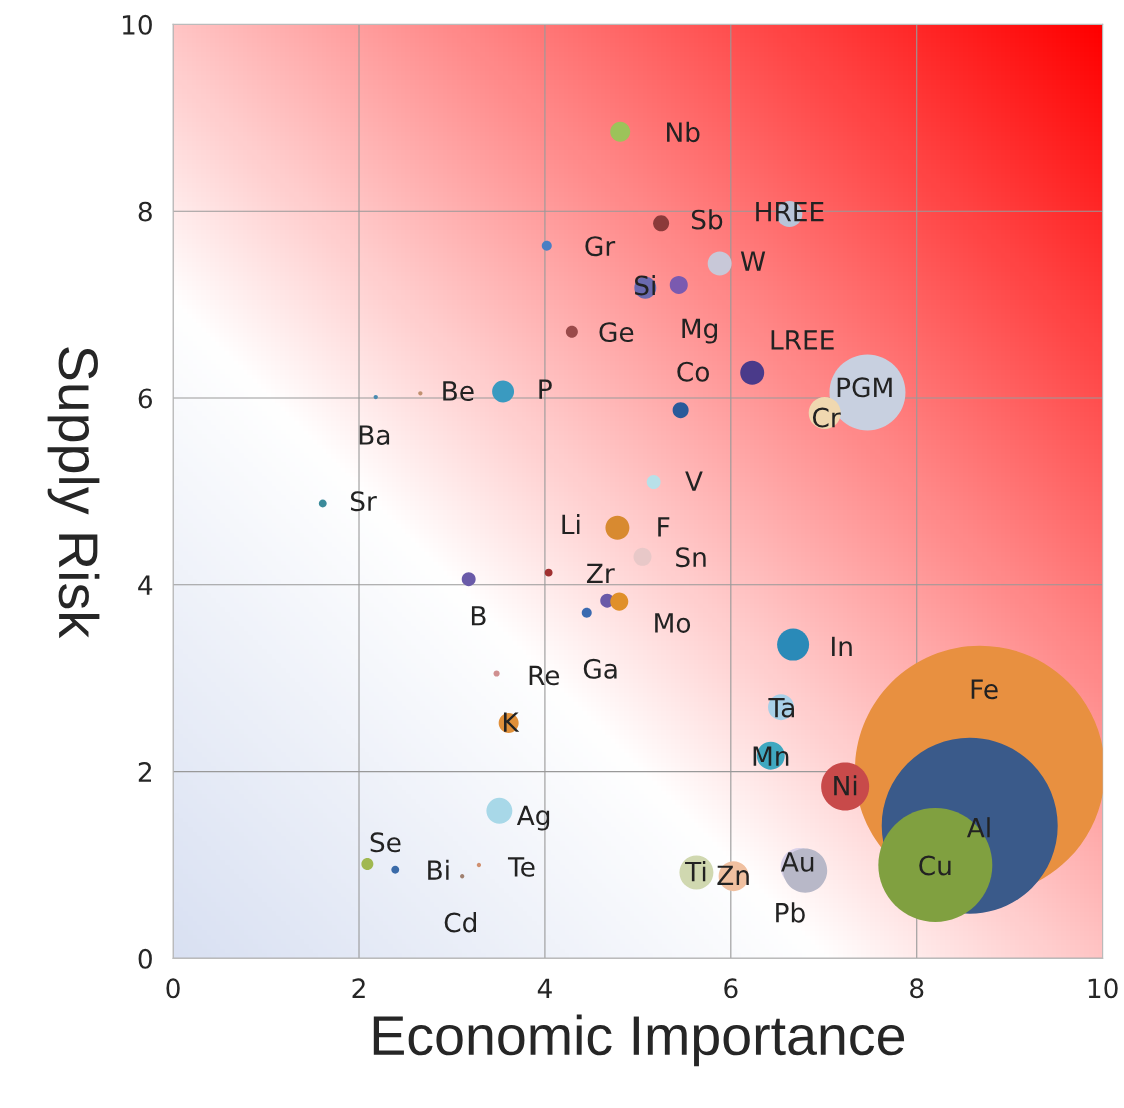 This screenshot has height=1108, width=1124. What do you see at coordinates (864, 387) in the screenshot?
I see `annotation: PGM` at bounding box center [864, 387].